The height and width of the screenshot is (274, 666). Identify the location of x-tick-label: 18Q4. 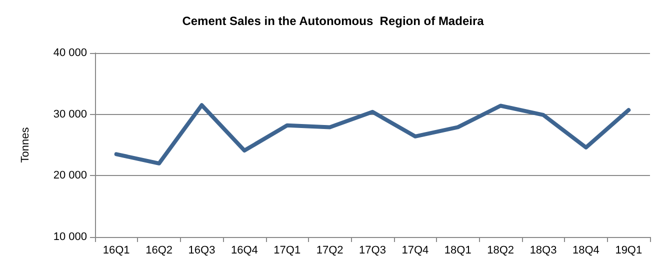
(586, 250).